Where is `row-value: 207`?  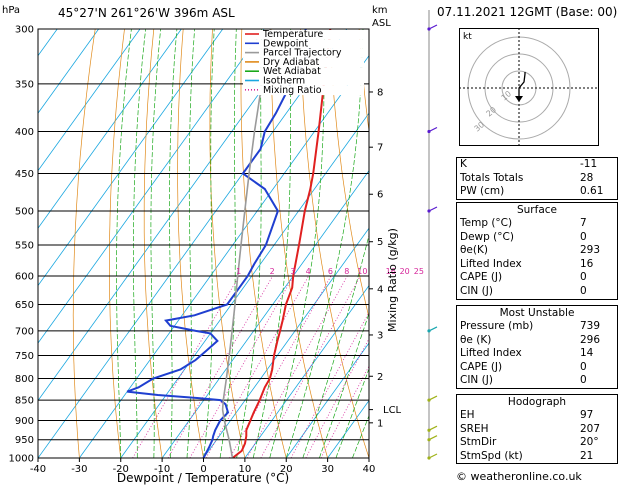 row-value: 207 is located at coordinates (590, 428).